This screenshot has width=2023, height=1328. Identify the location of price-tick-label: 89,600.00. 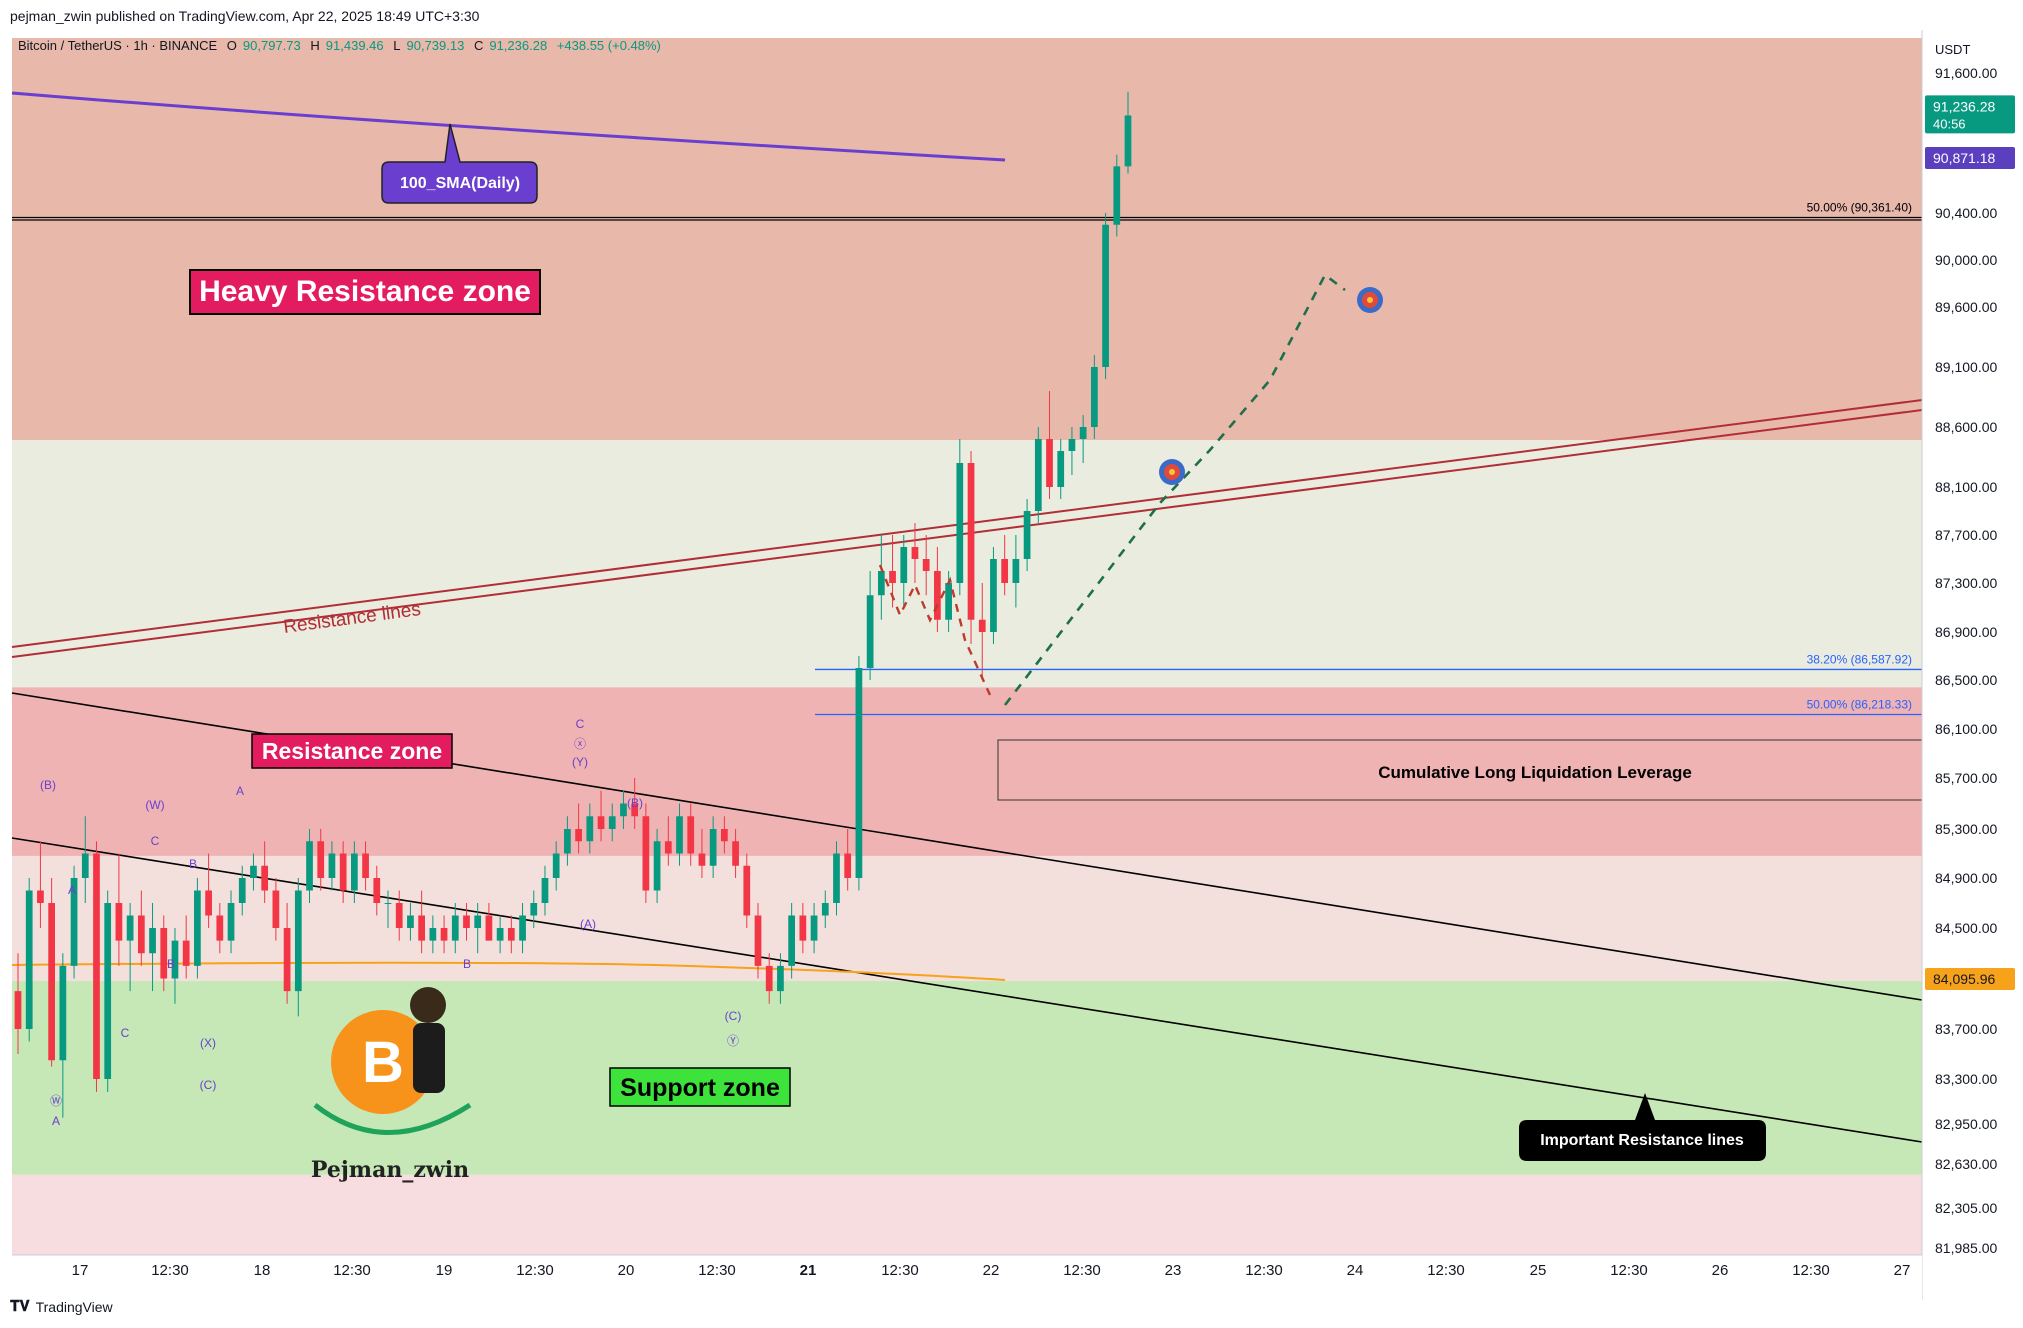
(1966, 307).